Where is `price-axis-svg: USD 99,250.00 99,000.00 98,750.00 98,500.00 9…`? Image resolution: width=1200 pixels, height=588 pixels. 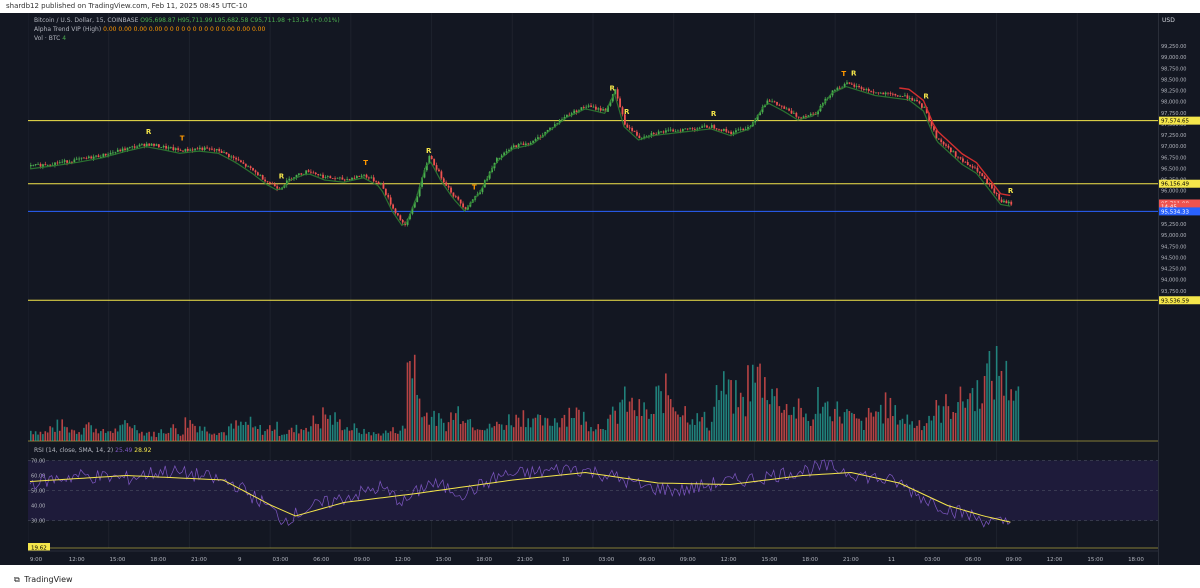
price-axis-svg: USD 99,250.00 99,000.00 98,750.00 98,500.00 9… is located at coordinates (1179, 289).